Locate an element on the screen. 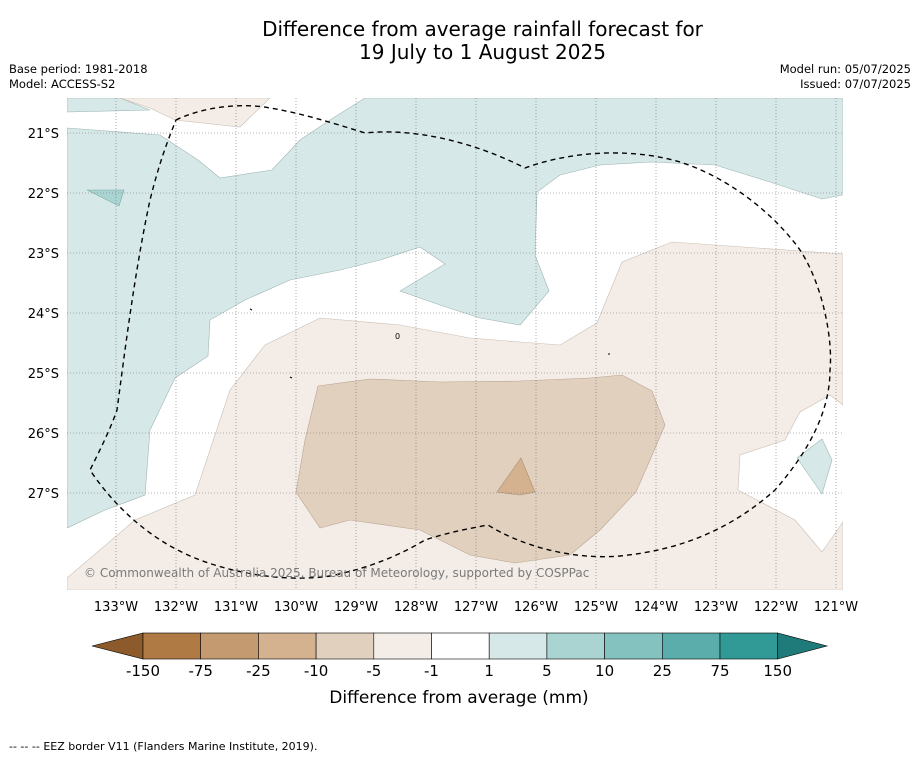  lat-label-23s: 23°S is located at coordinates (43, 254).